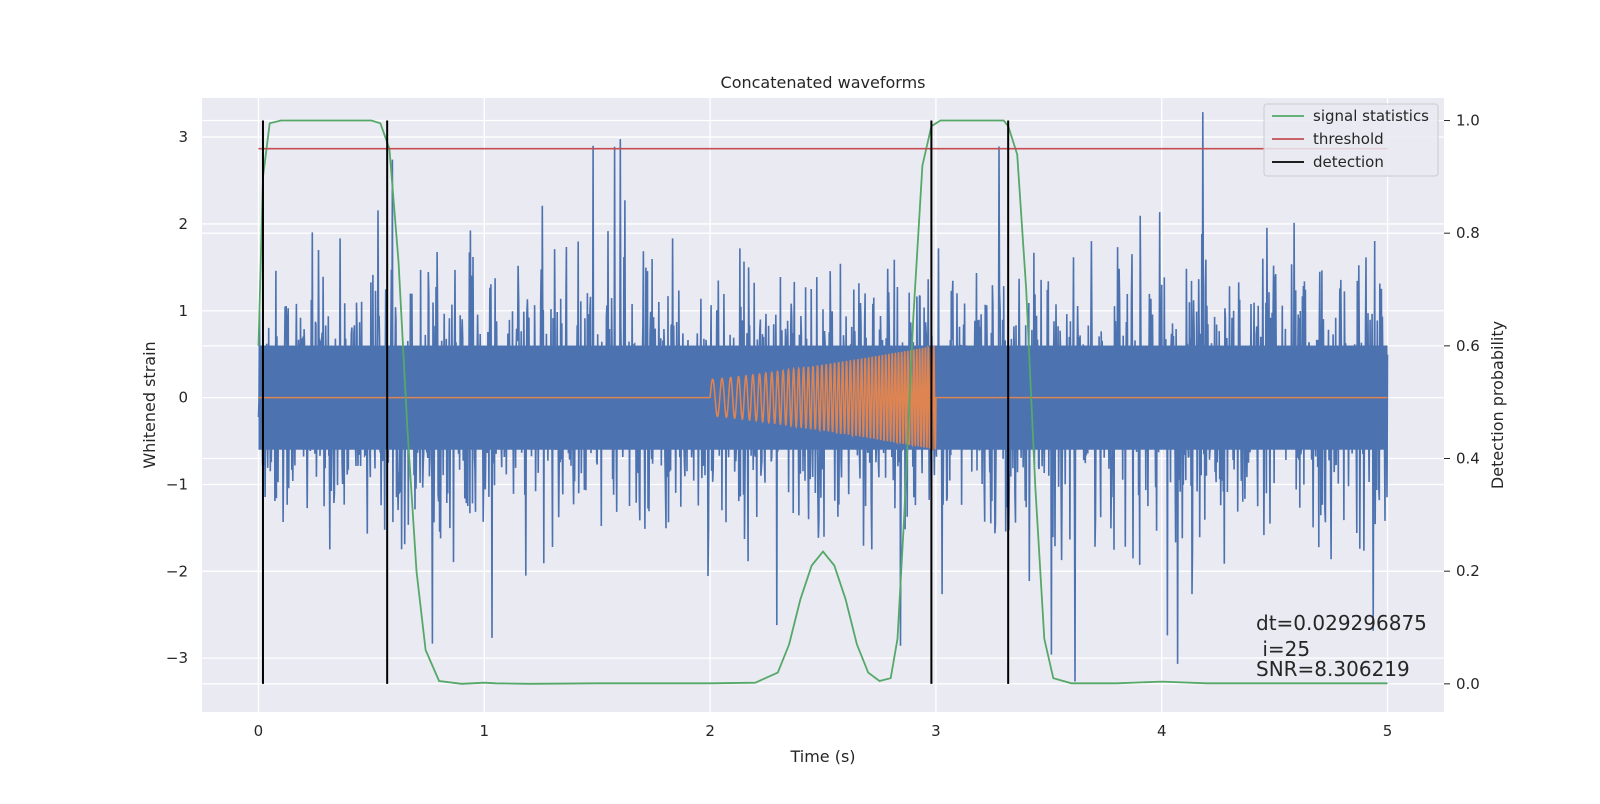  I want to click on y-tick-label: −1, so click(177, 484).